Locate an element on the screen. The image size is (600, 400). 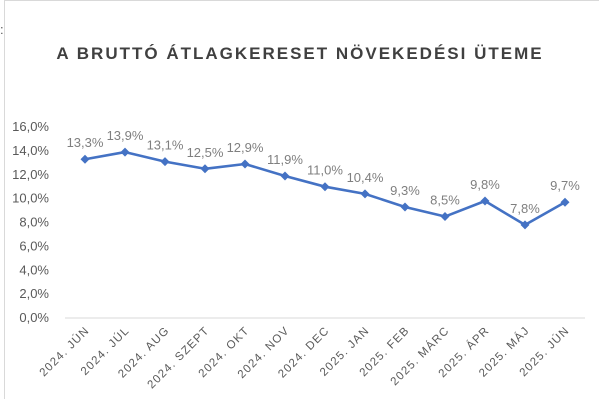
y-tick-label: 16,0% is located at coordinates (30, 126).